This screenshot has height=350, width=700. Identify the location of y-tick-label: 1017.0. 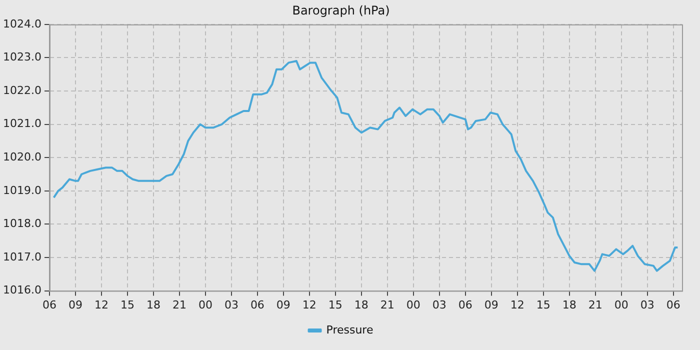
(22, 257).